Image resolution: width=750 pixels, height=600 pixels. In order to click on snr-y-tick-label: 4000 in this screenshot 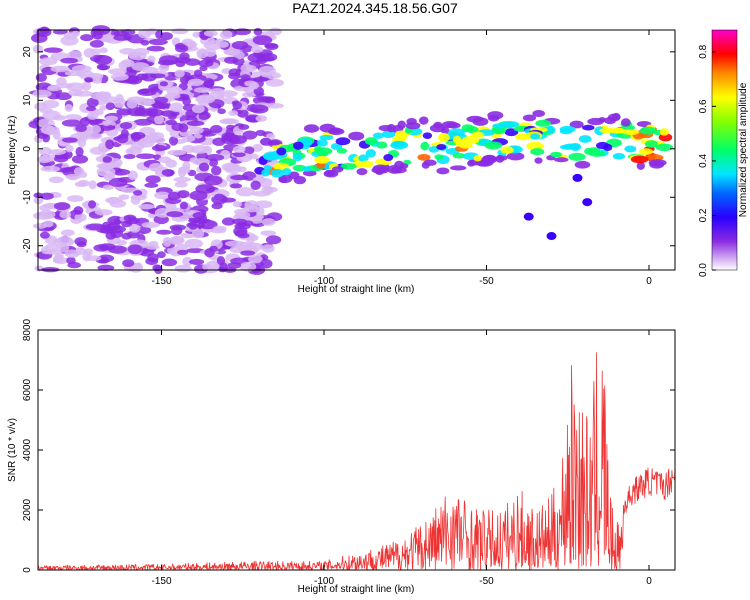, I will do `click(27, 449)`.